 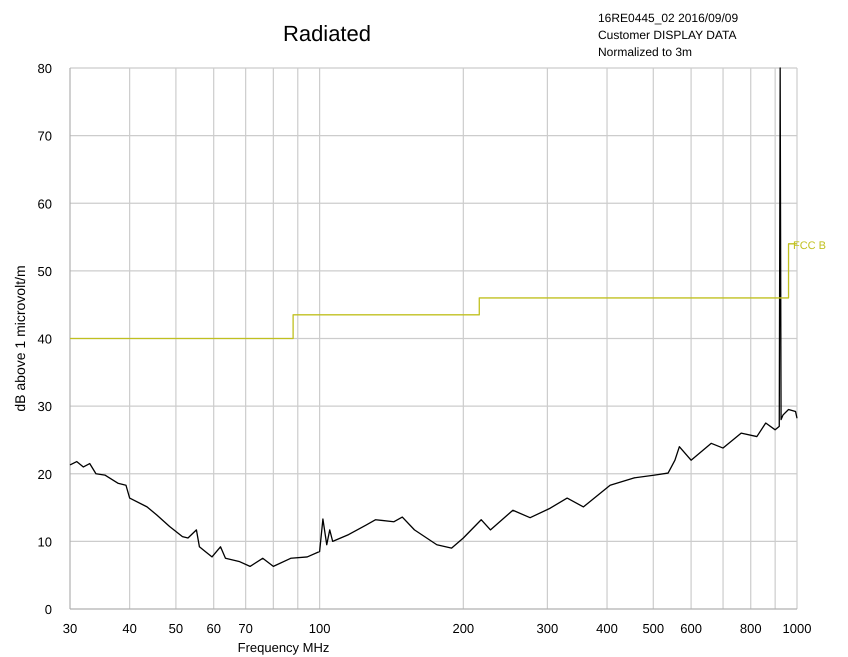 I want to click on y-tick-label: 70, so click(x=45, y=136).